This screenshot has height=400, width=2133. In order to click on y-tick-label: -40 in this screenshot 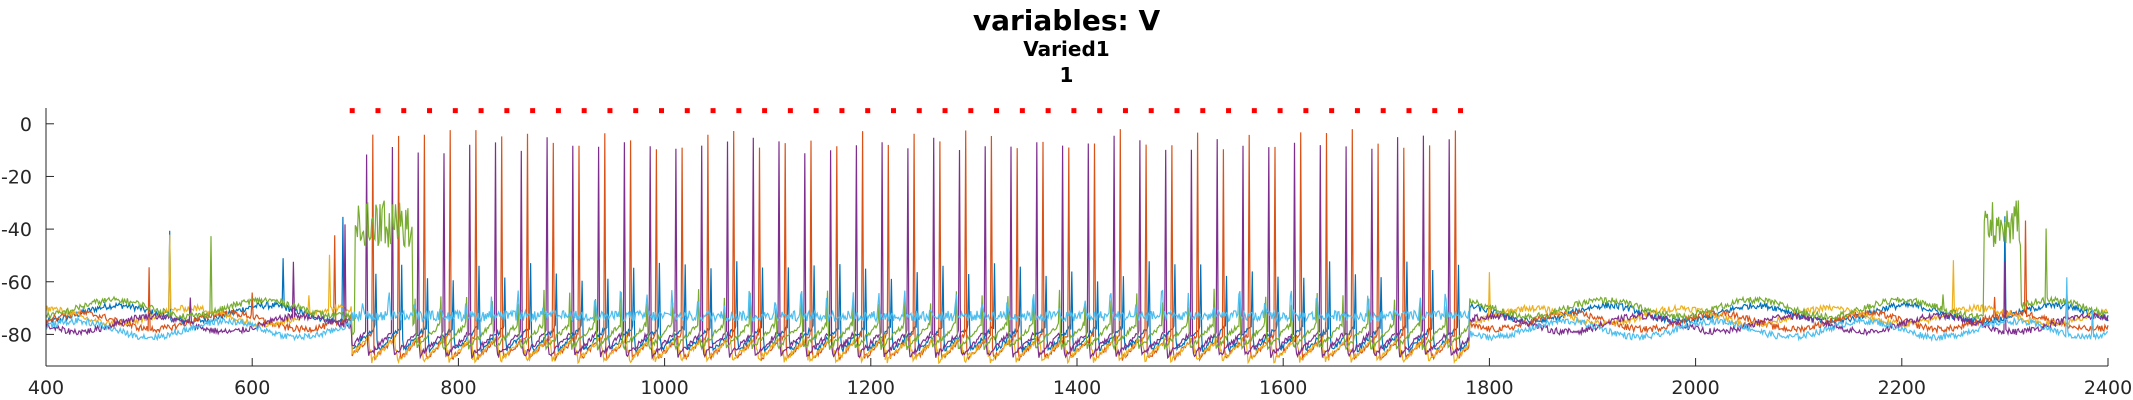, I will do `click(16, 230)`.